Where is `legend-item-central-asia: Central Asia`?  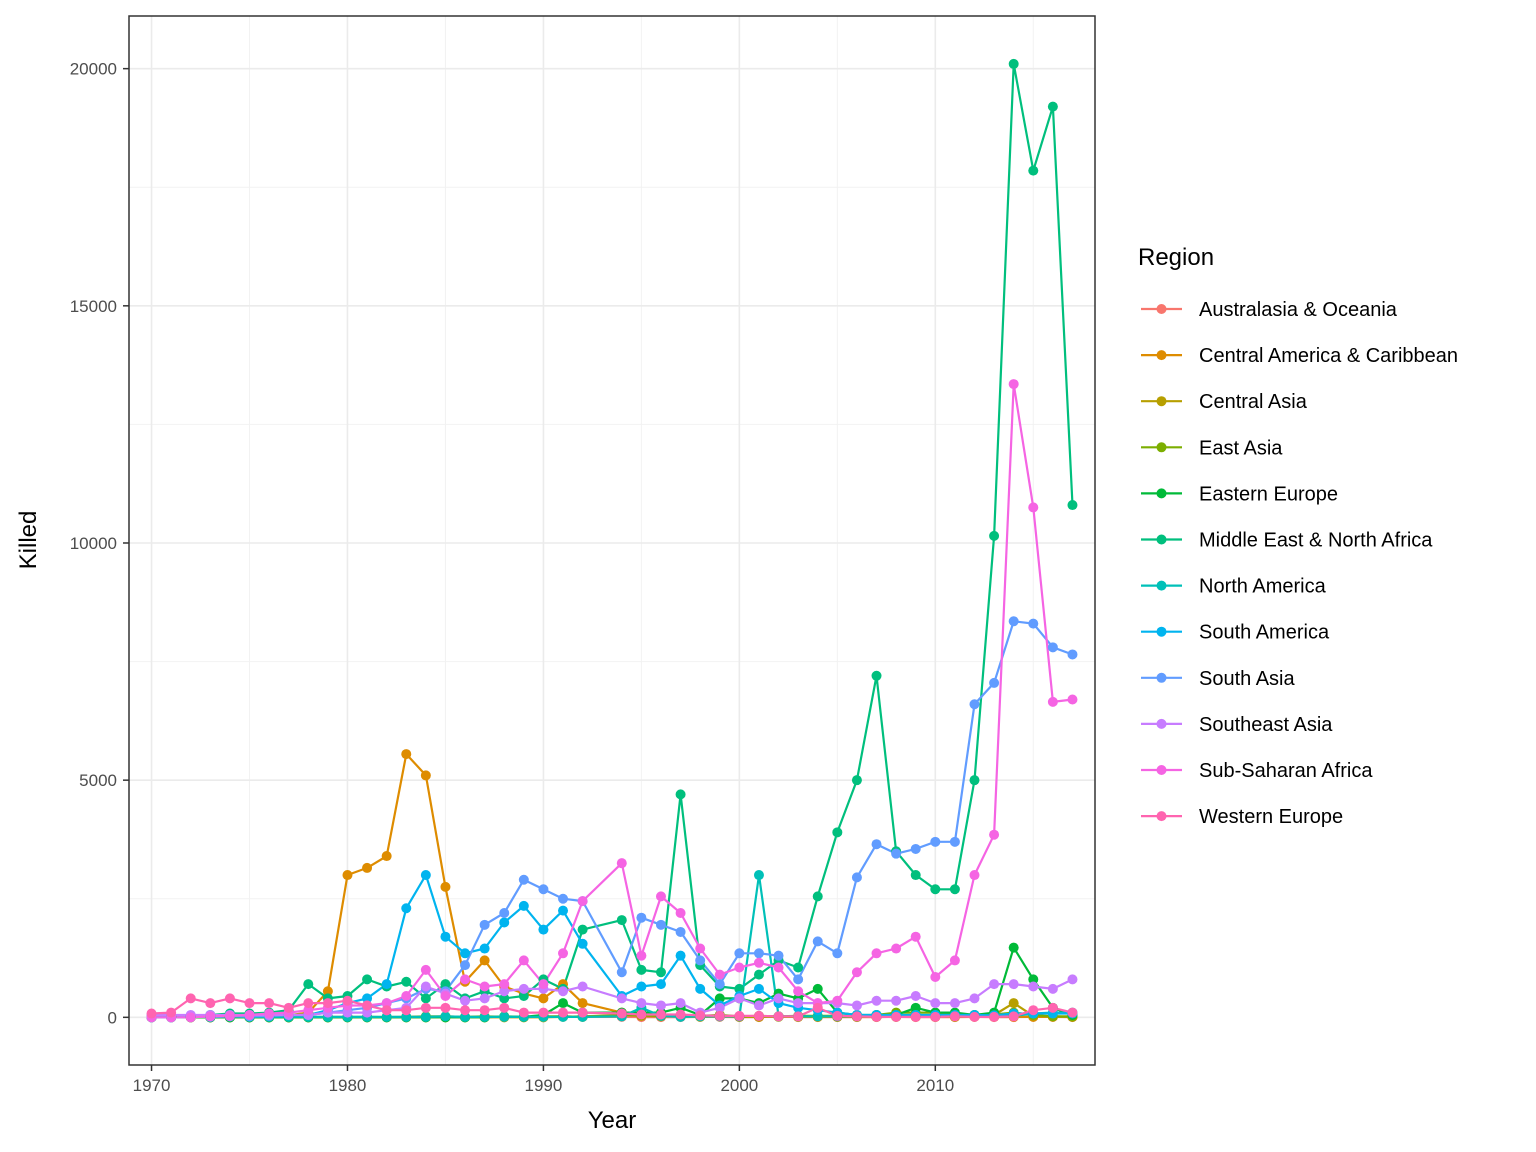
legend-item-central-asia: Central Asia is located at coordinates (1224, 402).